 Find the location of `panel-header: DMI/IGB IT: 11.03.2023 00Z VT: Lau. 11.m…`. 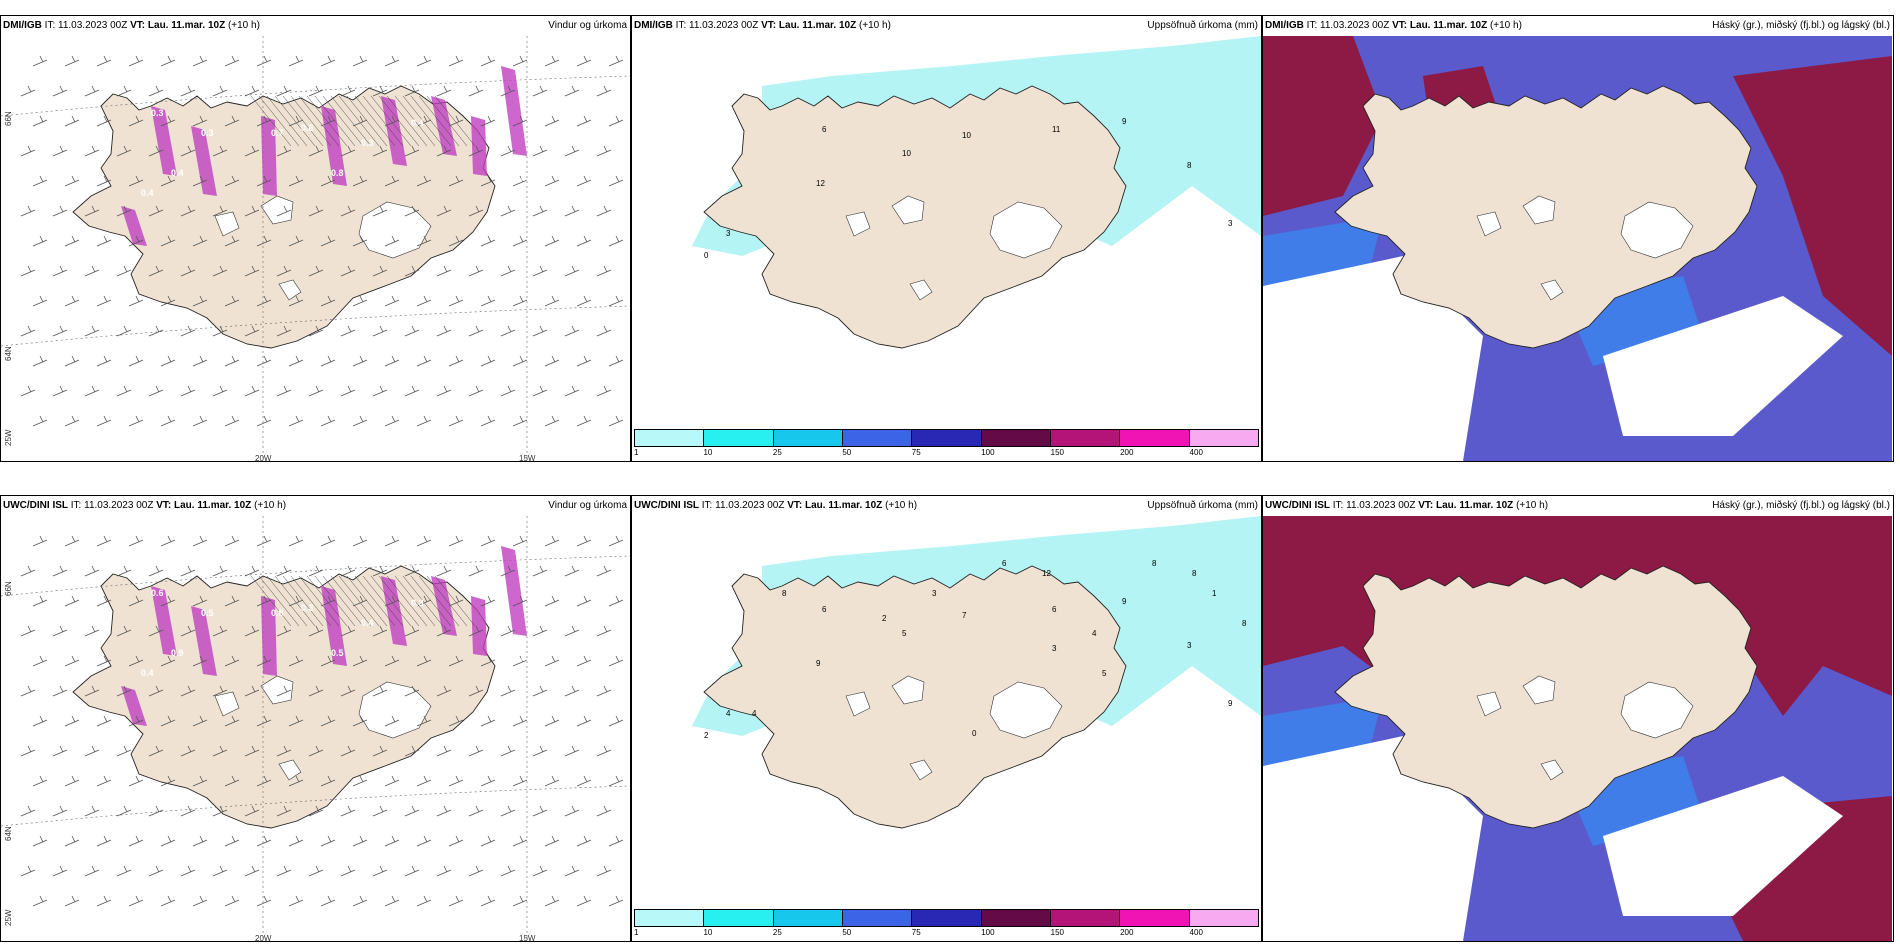

panel-header: DMI/IGB IT: 11.03.2023 00Z VT: Lau. 11.m… is located at coordinates (946, 26).